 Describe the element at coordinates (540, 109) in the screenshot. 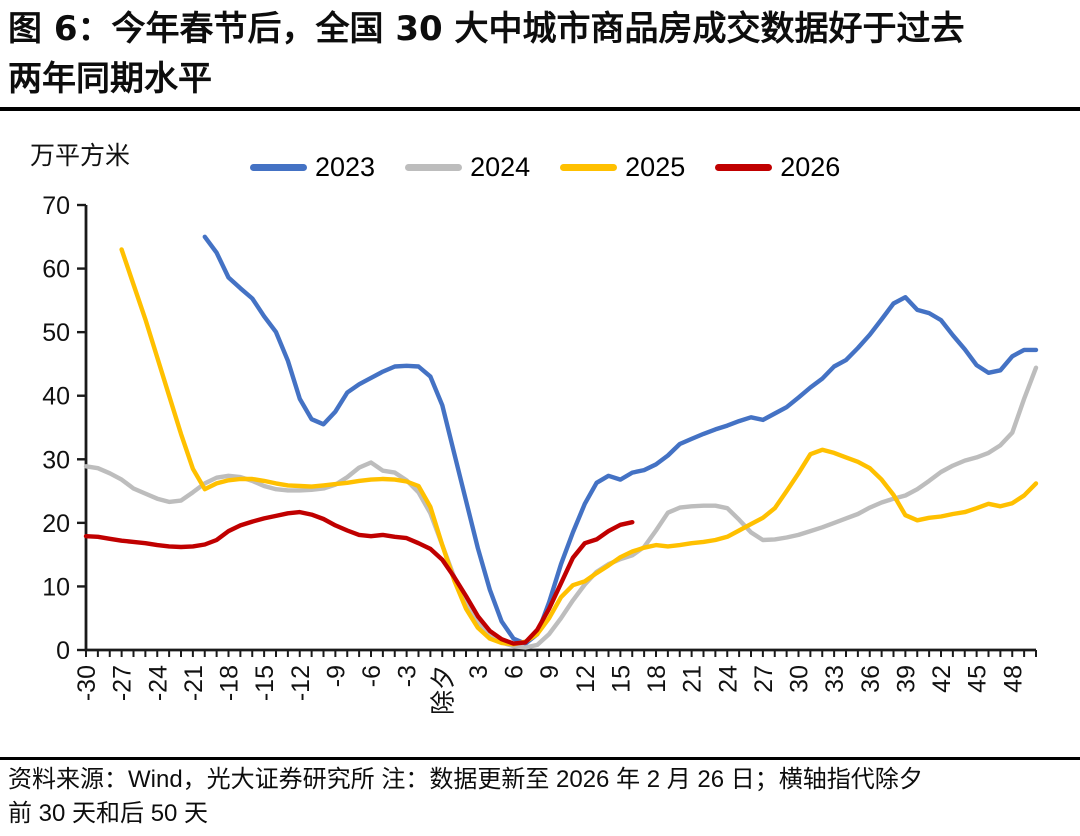

I see `title-divider` at that location.